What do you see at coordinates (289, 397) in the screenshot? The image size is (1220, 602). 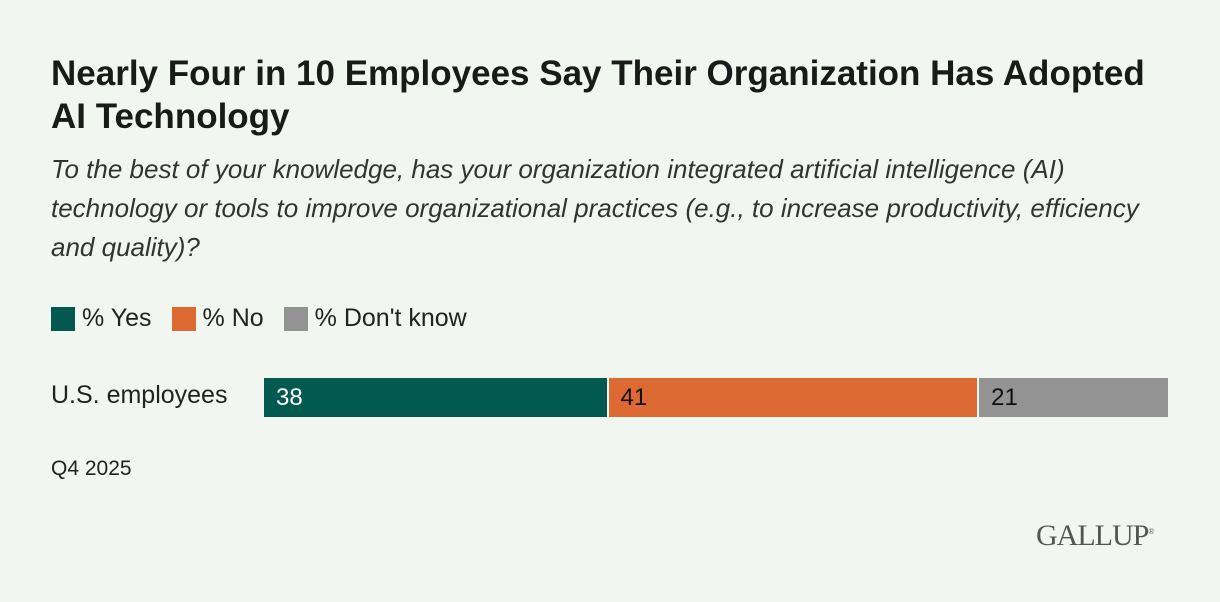 I see `data-label: 38` at bounding box center [289, 397].